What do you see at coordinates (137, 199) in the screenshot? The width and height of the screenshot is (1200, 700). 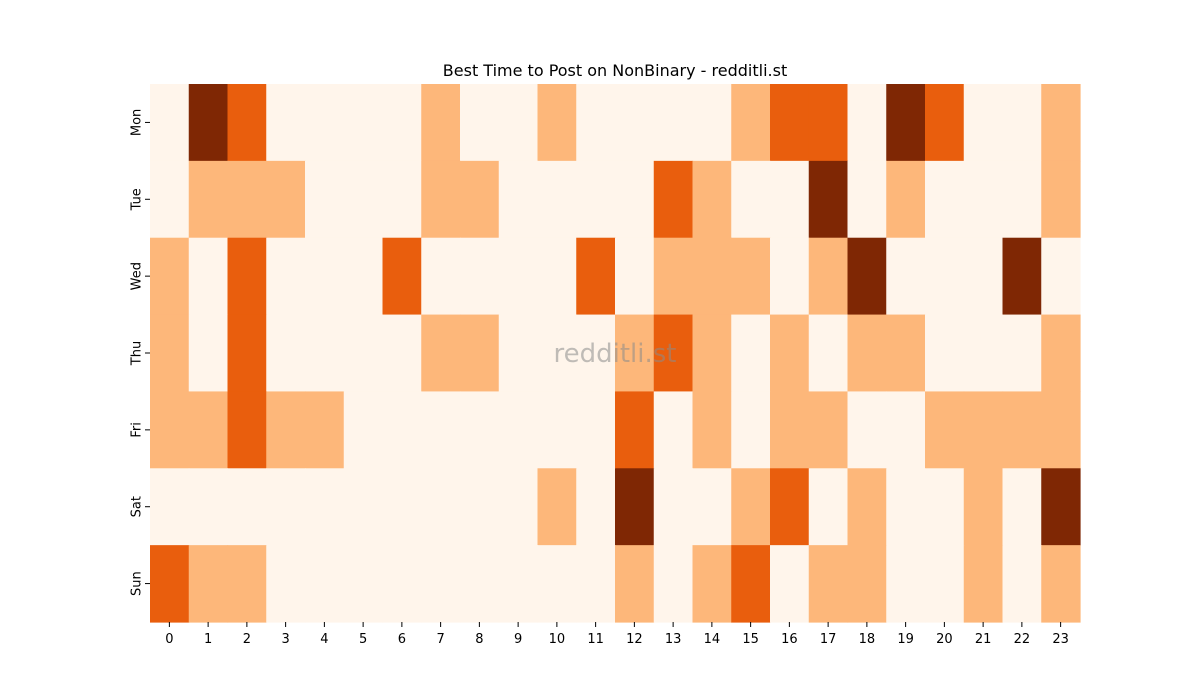 I see `y-tick-label-tue: Tue` at bounding box center [137, 199].